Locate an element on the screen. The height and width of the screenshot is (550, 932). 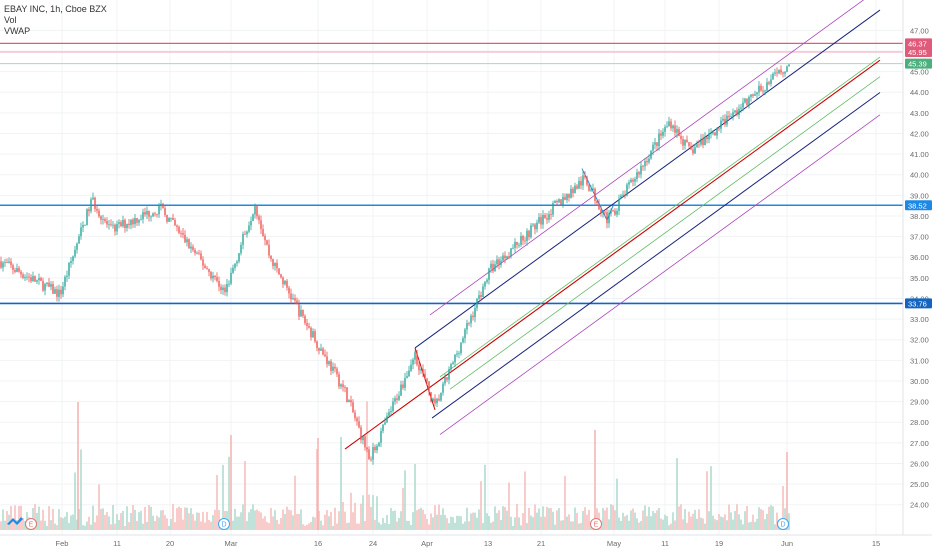
price-tick-label: 43.00 is located at coordinates (919, 113).